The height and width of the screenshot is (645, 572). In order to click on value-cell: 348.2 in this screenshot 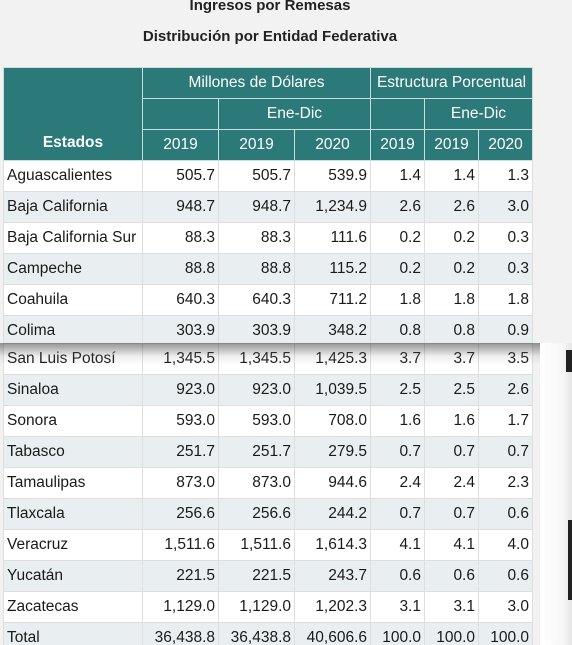, I will do `click(332, 331)`.